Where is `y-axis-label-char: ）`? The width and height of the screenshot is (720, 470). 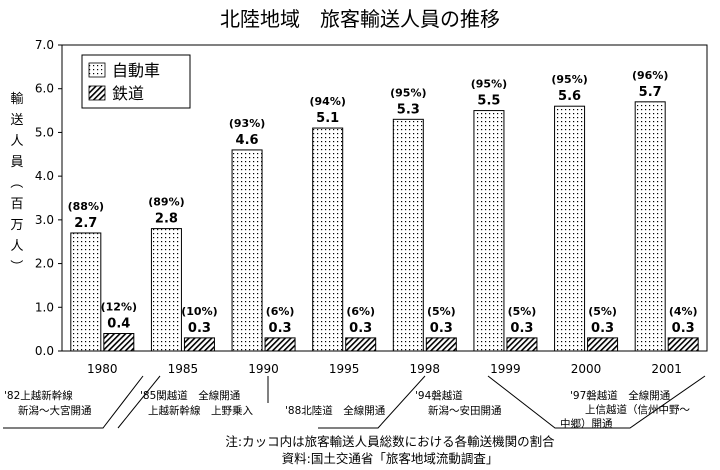 y-axis-label-char: ） is located at coordinates (15, 265).